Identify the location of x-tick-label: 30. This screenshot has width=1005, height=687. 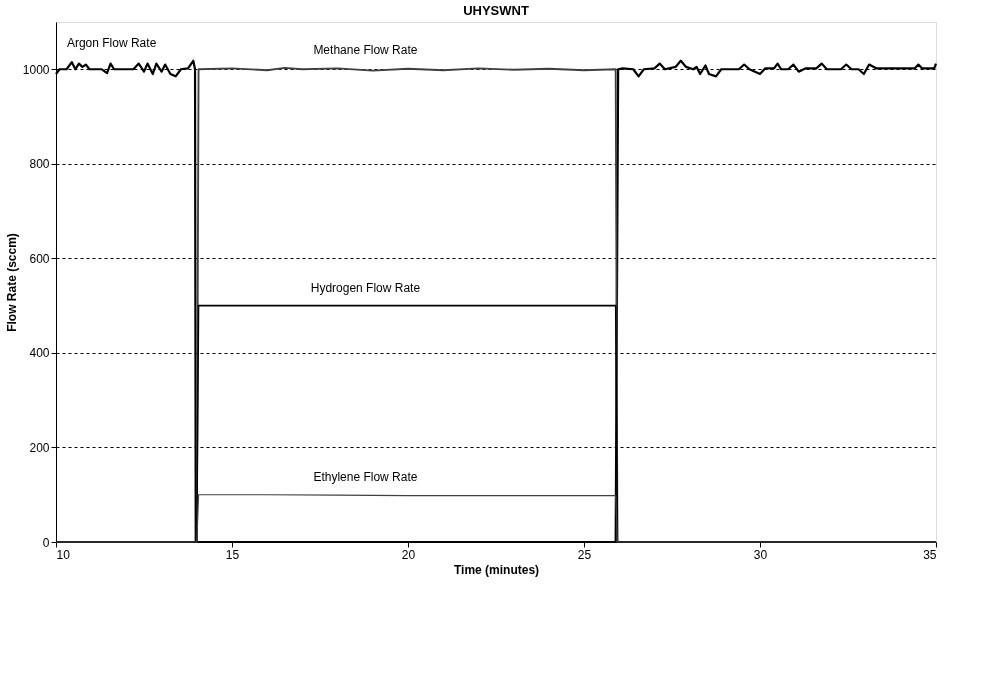
(760, 554).